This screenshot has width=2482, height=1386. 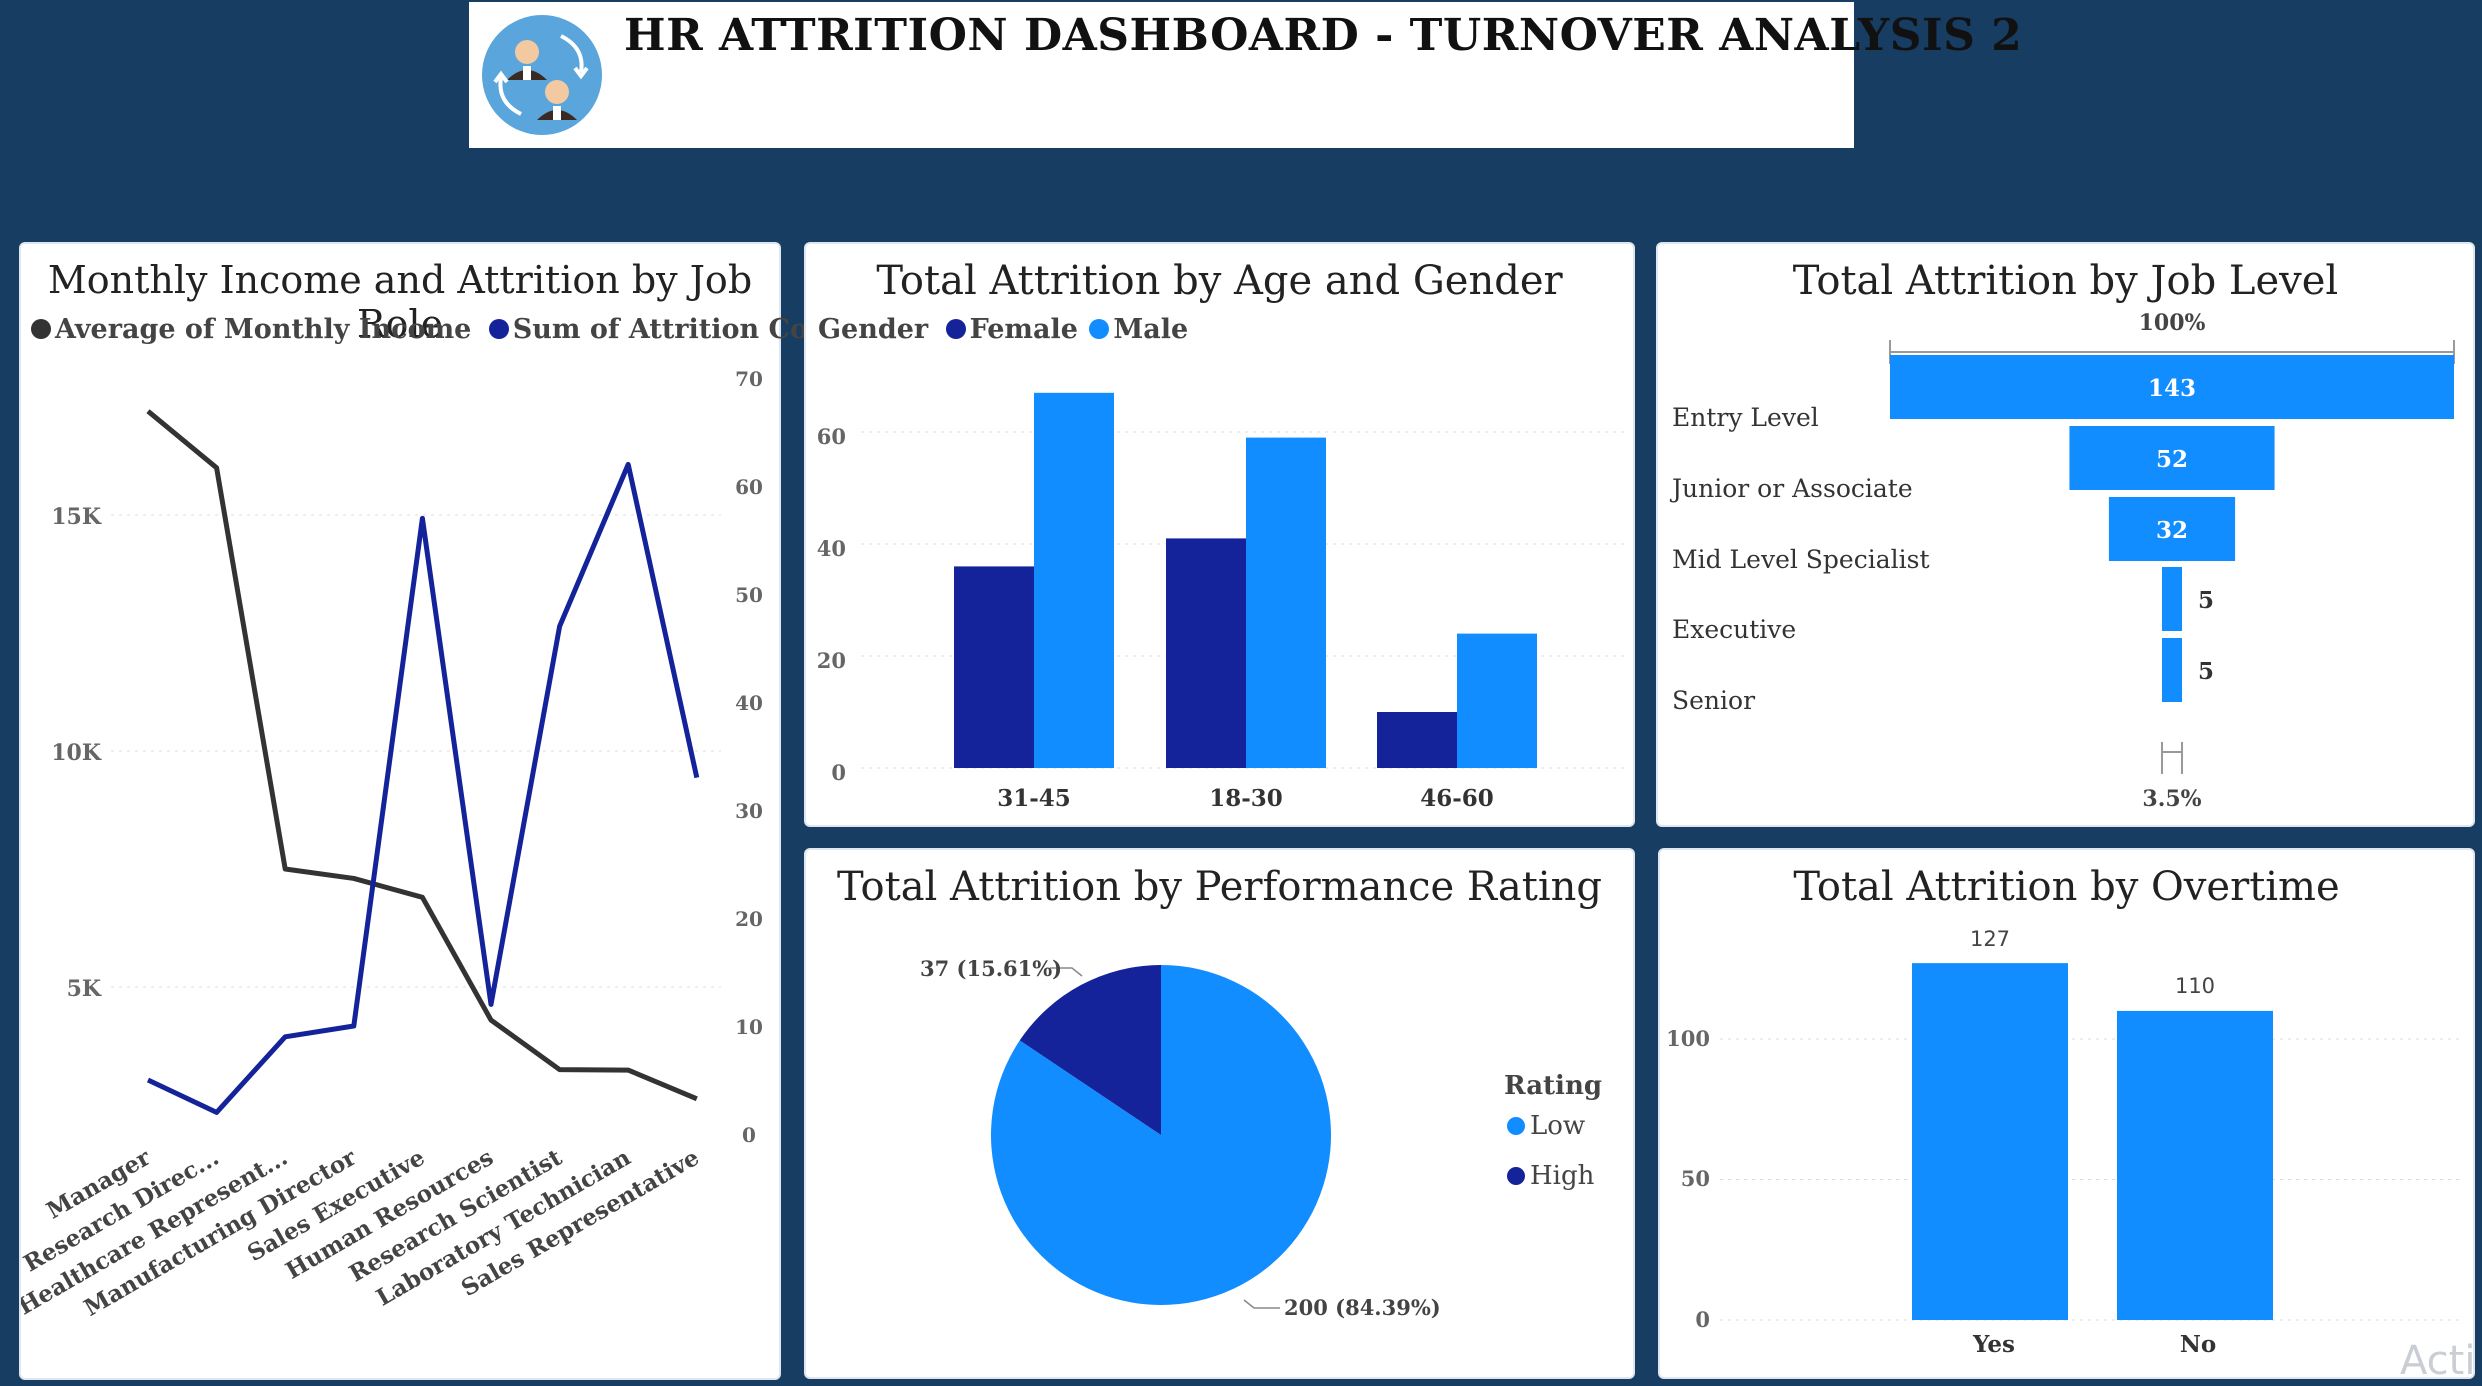 I want to click on x-tick: 46-60, so click(x=1457, y=798).